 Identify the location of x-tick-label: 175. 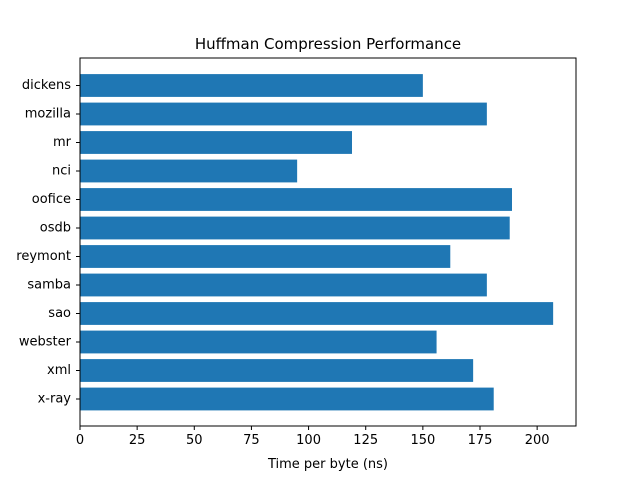
(480, 440).